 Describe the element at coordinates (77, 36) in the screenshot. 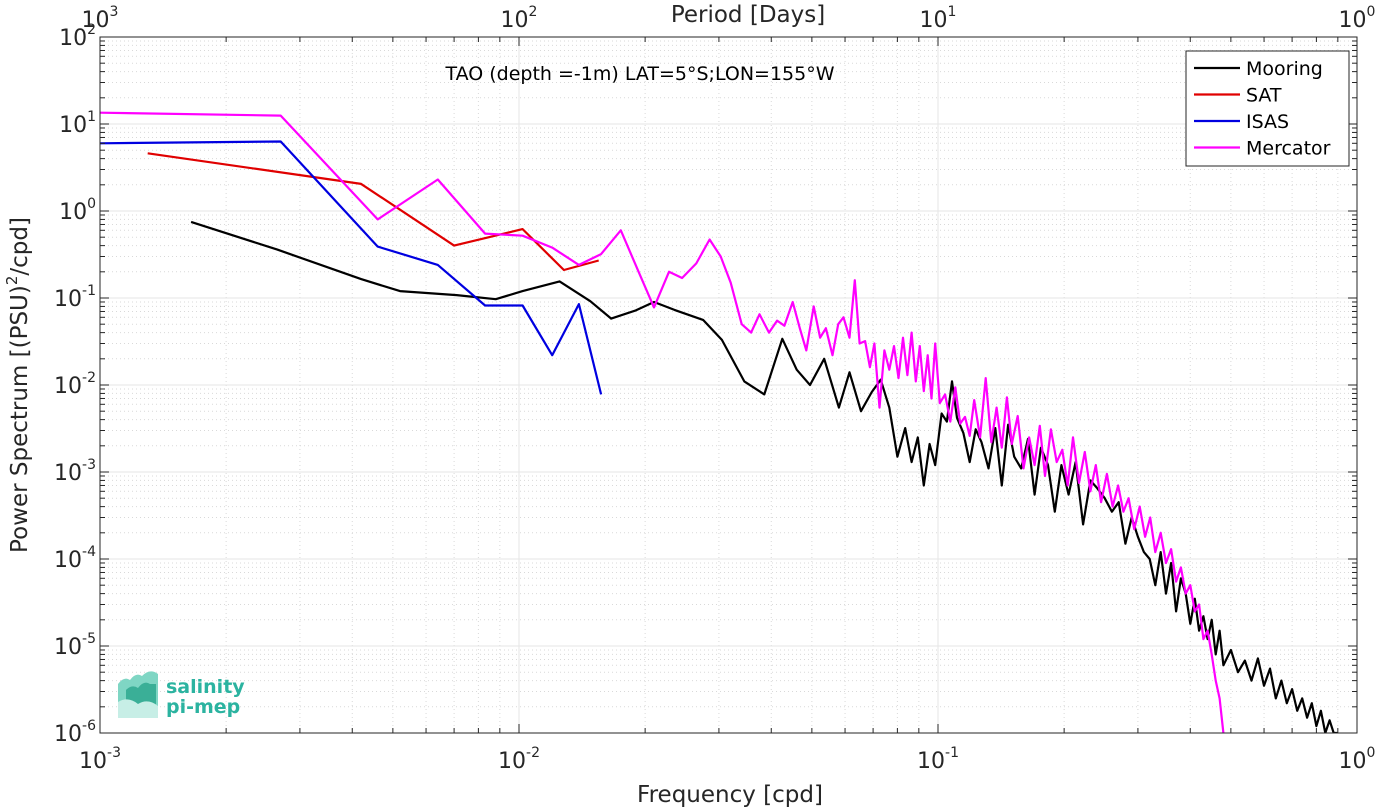

I see `y-tick-label: 10²` at that location.